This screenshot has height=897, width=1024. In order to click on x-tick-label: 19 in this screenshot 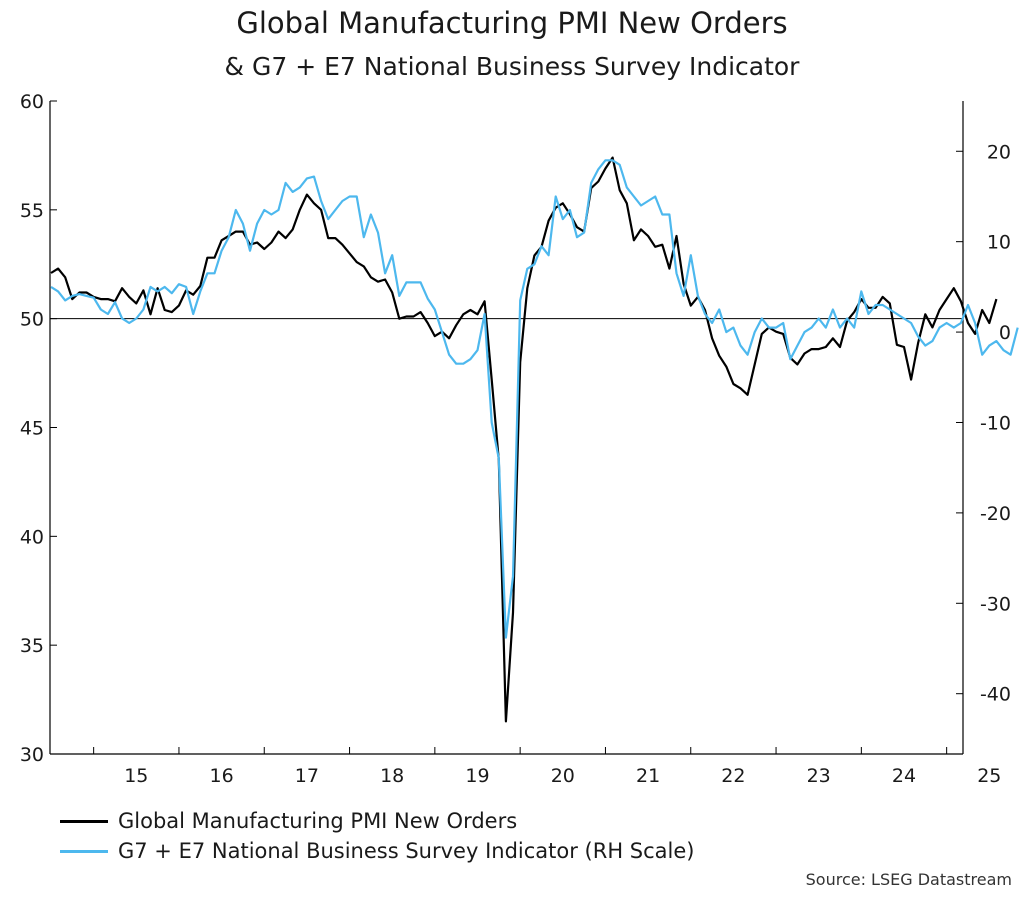, I will do `click(477, 776)`.